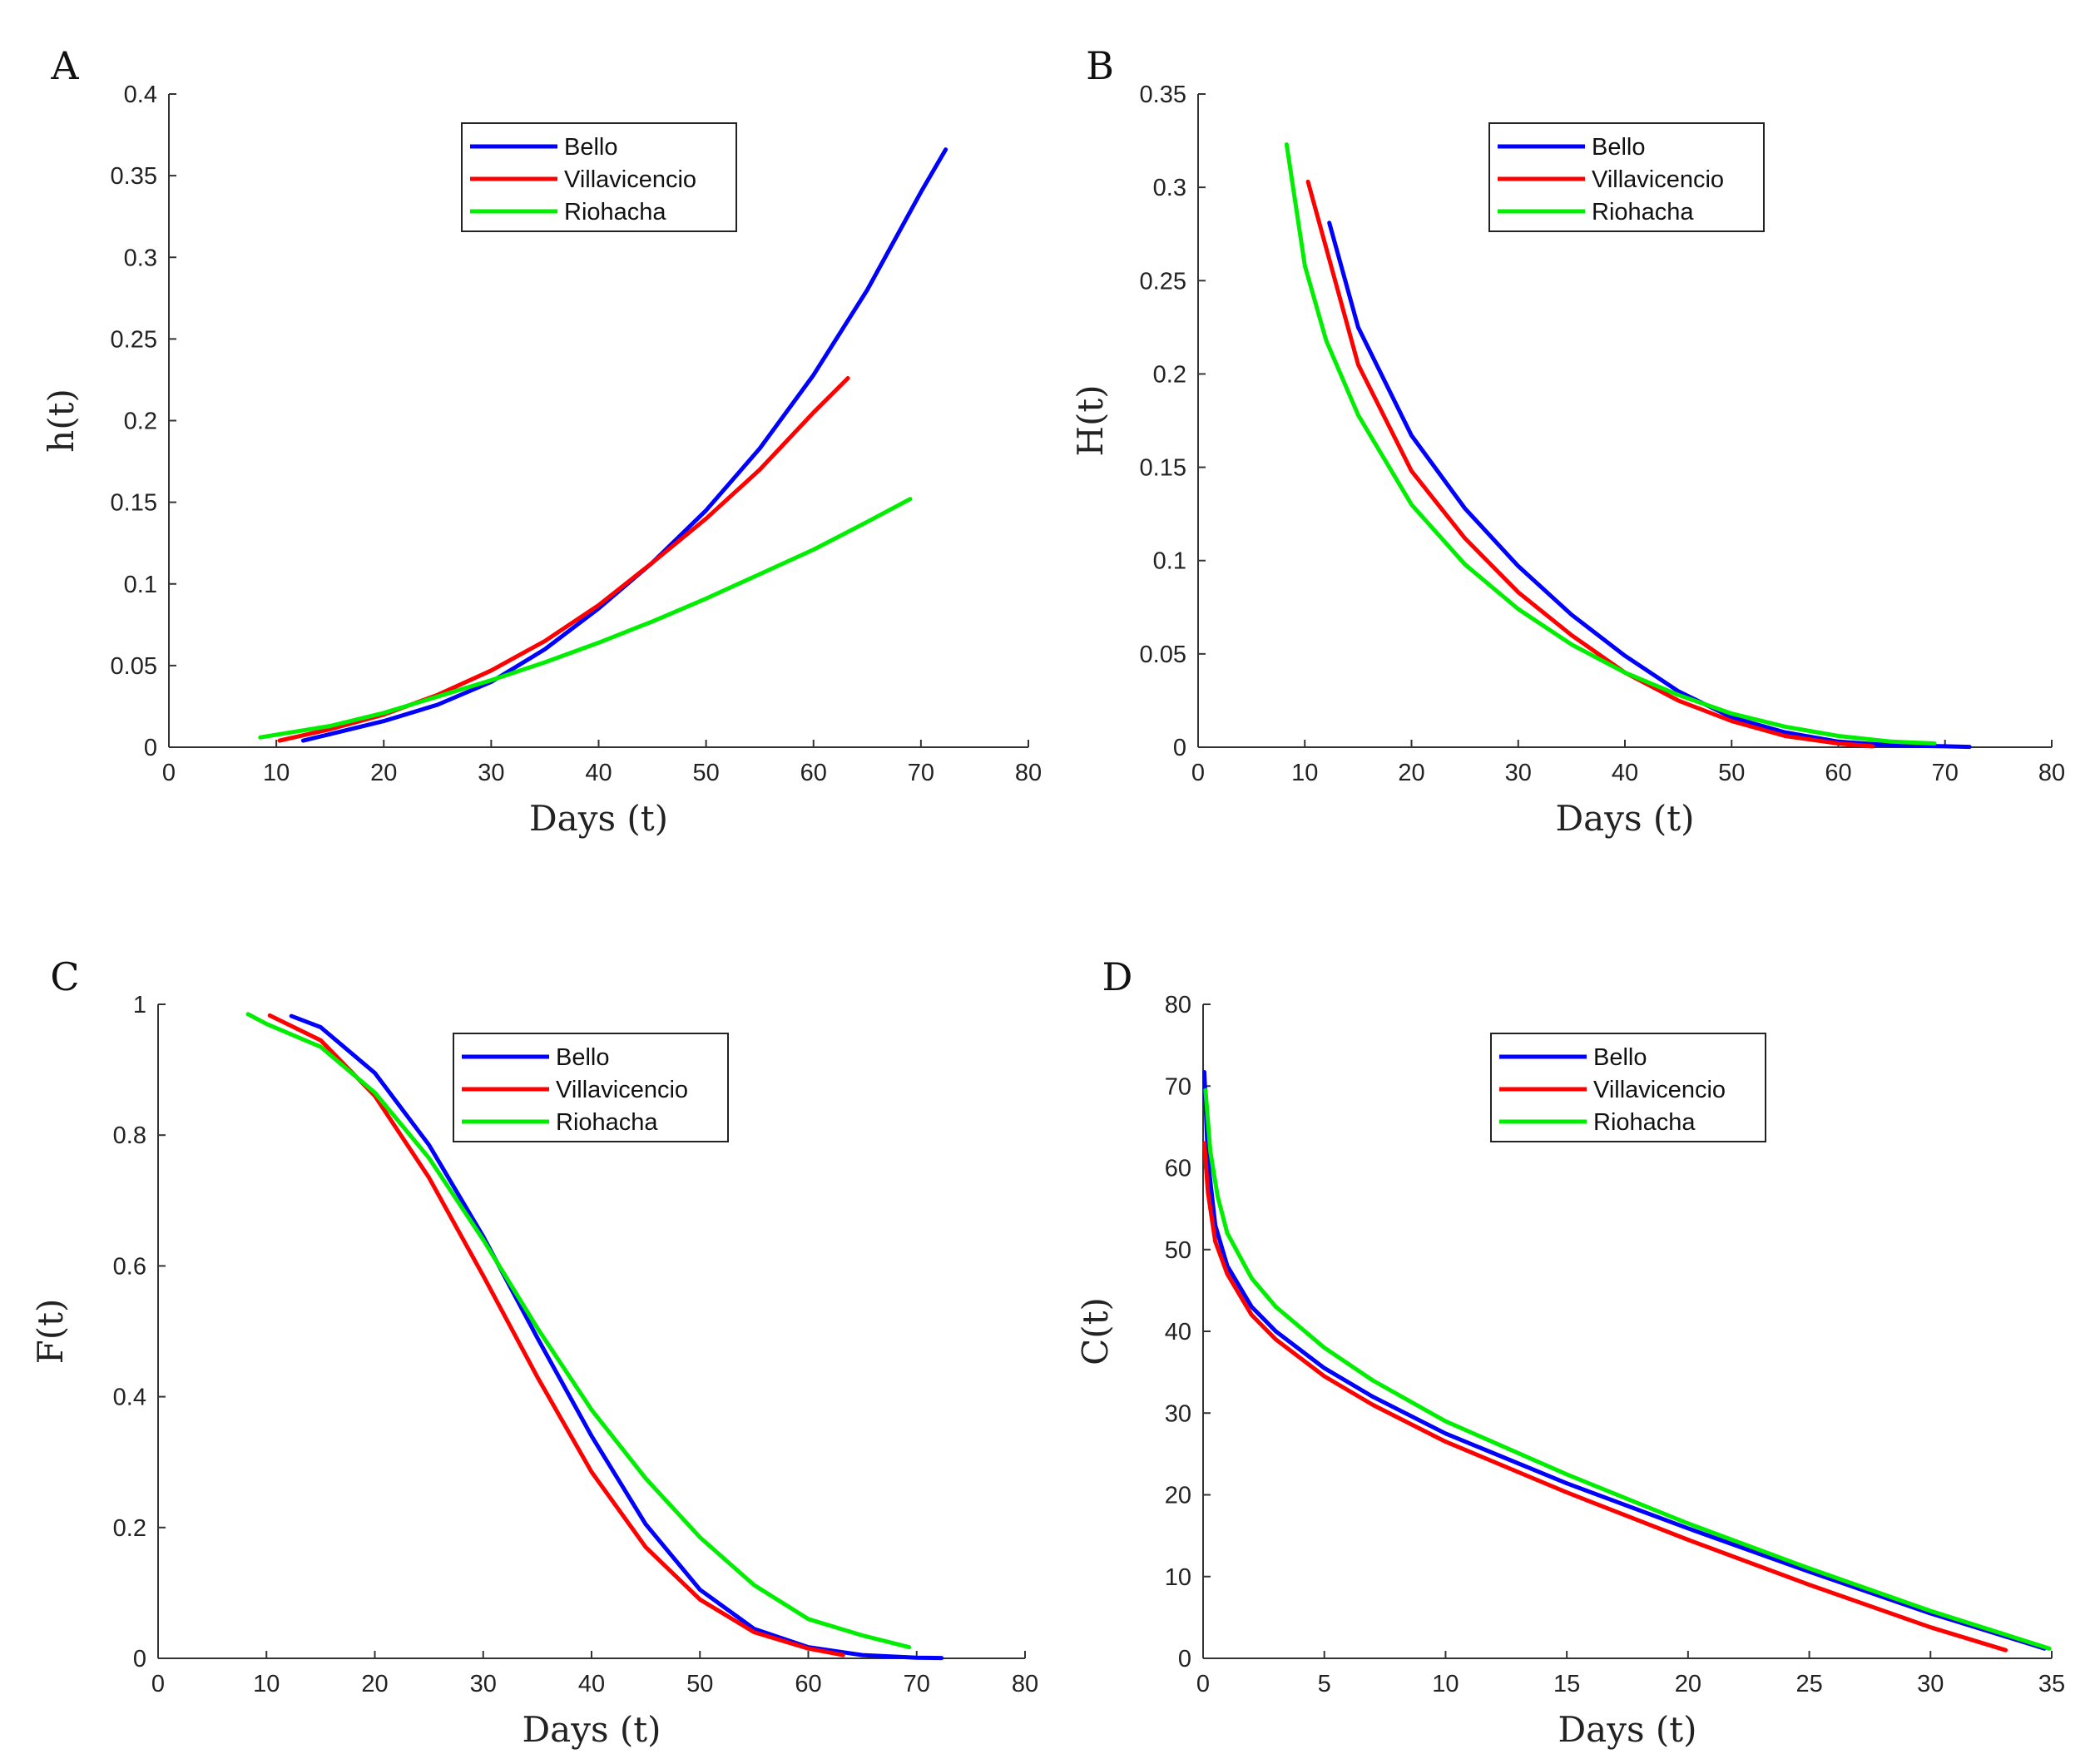 The height and width of the screenshot is (1764, 2100). I want to click on y-tick-label: 80, so click(1178, 1005).